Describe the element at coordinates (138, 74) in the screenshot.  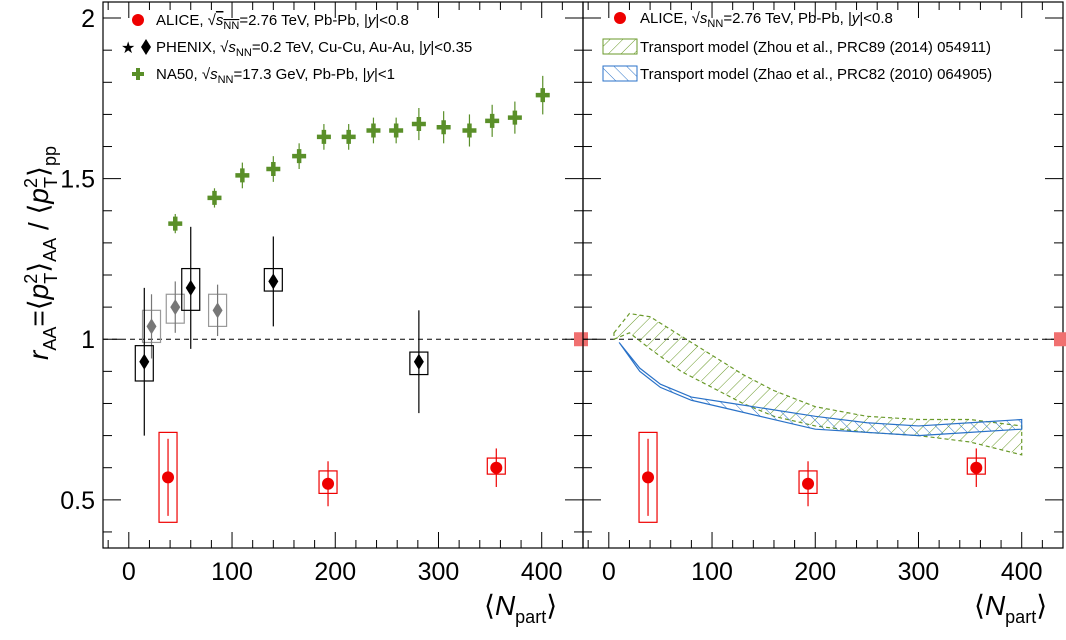
I see `legend-marker-na50` at that location.